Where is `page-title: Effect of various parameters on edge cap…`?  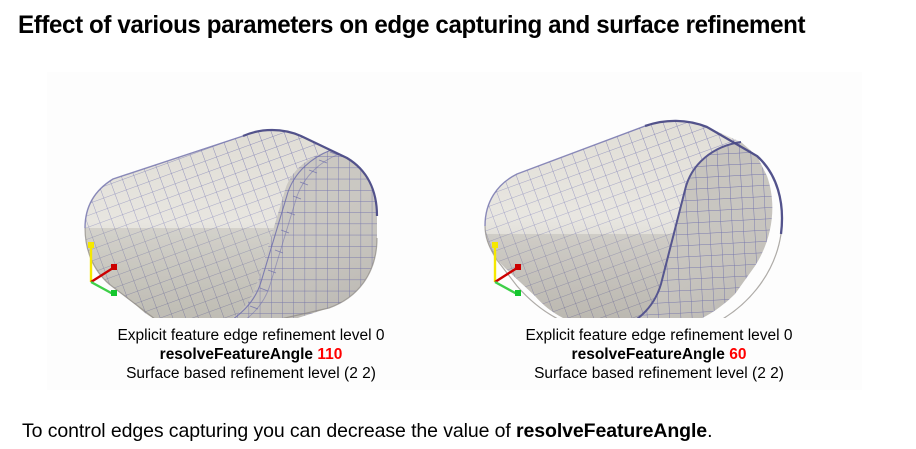 page-title: Effect of various parameters on edge cap… is located at coordinates (412, 25).